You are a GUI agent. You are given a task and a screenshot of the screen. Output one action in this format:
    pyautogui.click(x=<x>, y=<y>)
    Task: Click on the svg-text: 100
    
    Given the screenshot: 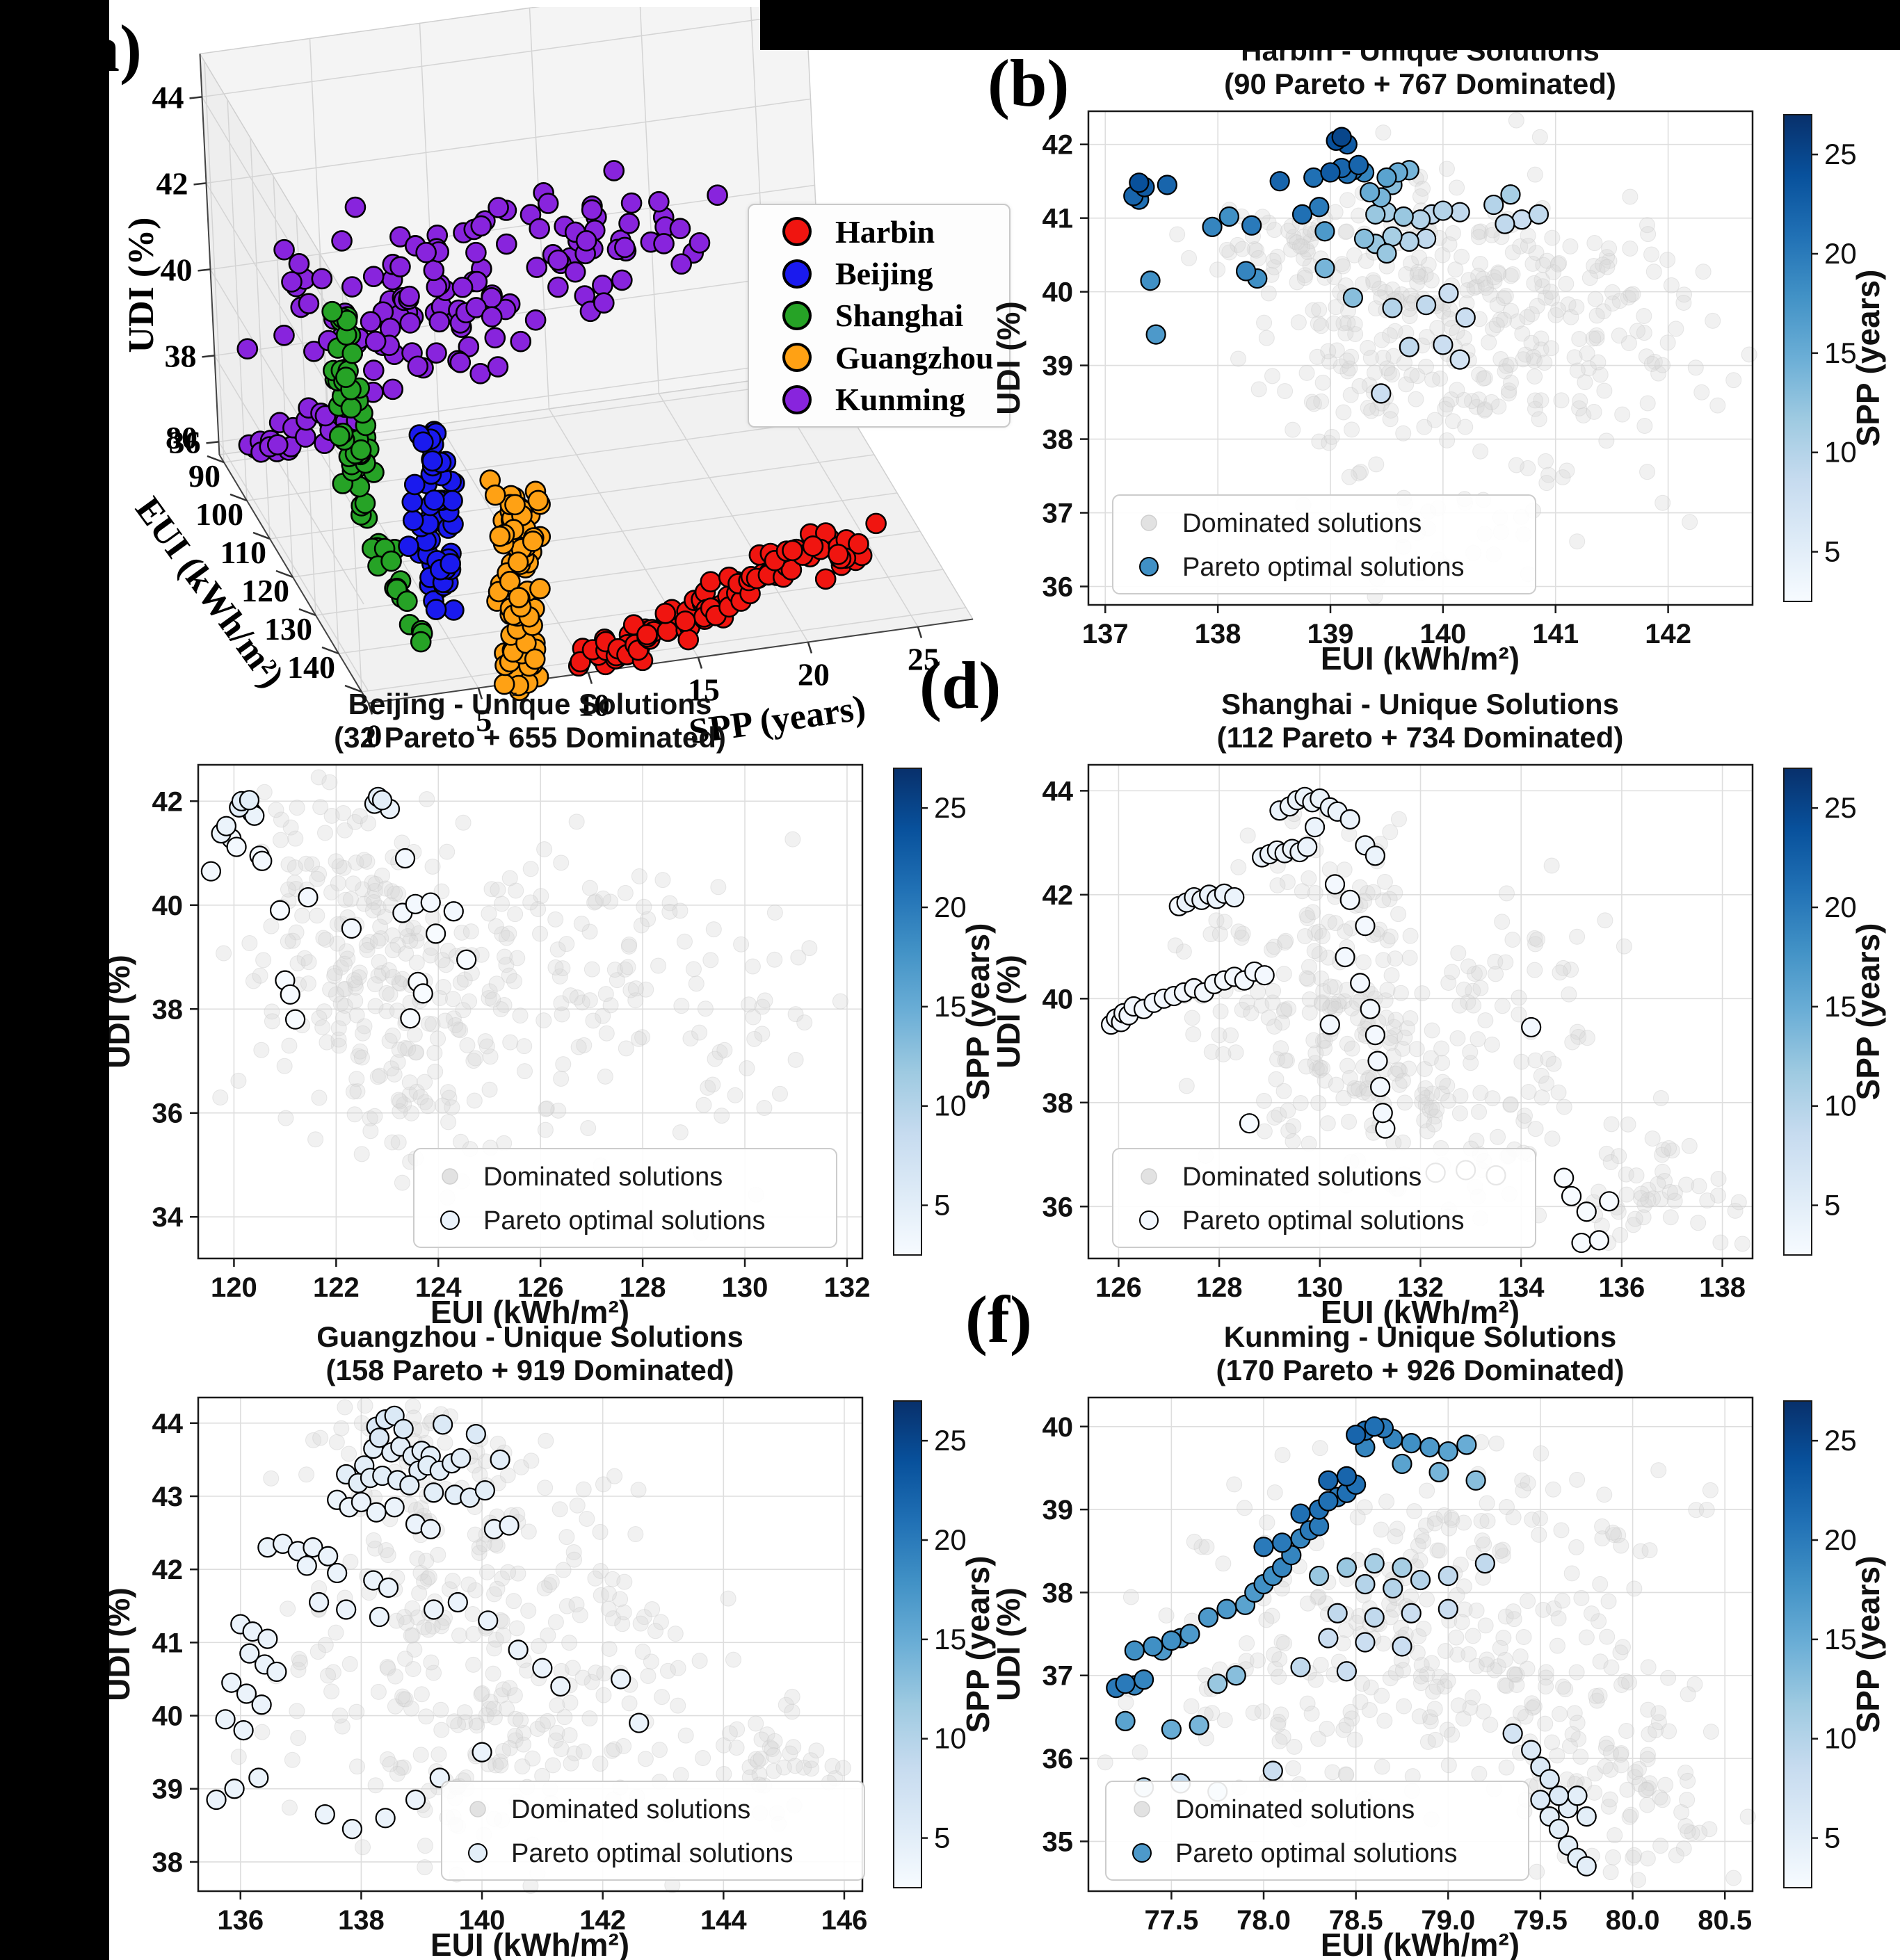 What is the action you would take?
    pyautogui.click(x=219, y=514)
    